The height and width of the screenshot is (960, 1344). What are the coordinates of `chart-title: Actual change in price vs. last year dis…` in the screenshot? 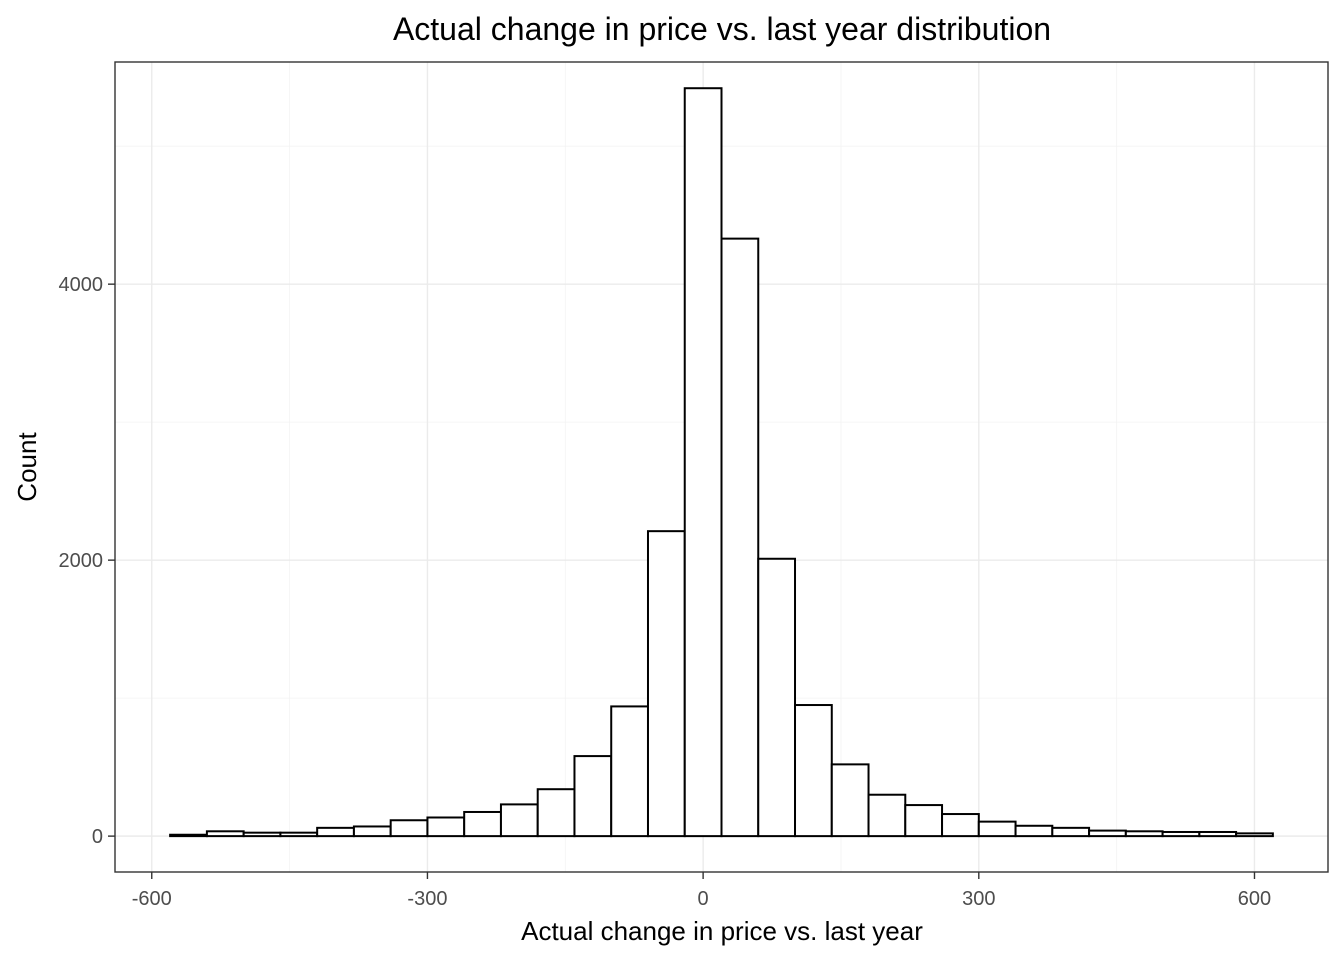 It's located at (722, 29).